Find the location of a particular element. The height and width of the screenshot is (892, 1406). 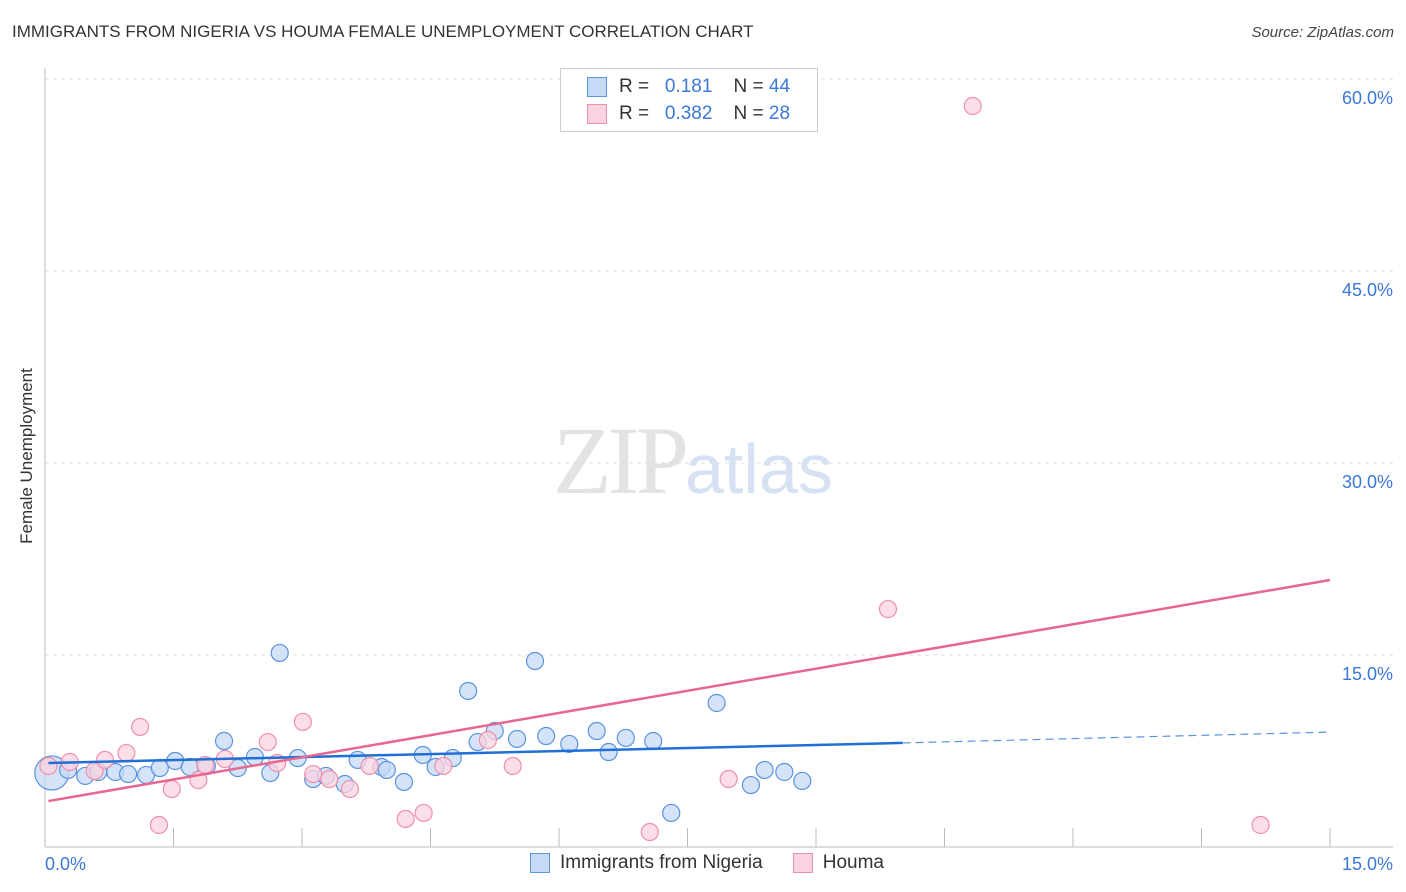

r-value: 0.181 is located at coordinates (688, 86).